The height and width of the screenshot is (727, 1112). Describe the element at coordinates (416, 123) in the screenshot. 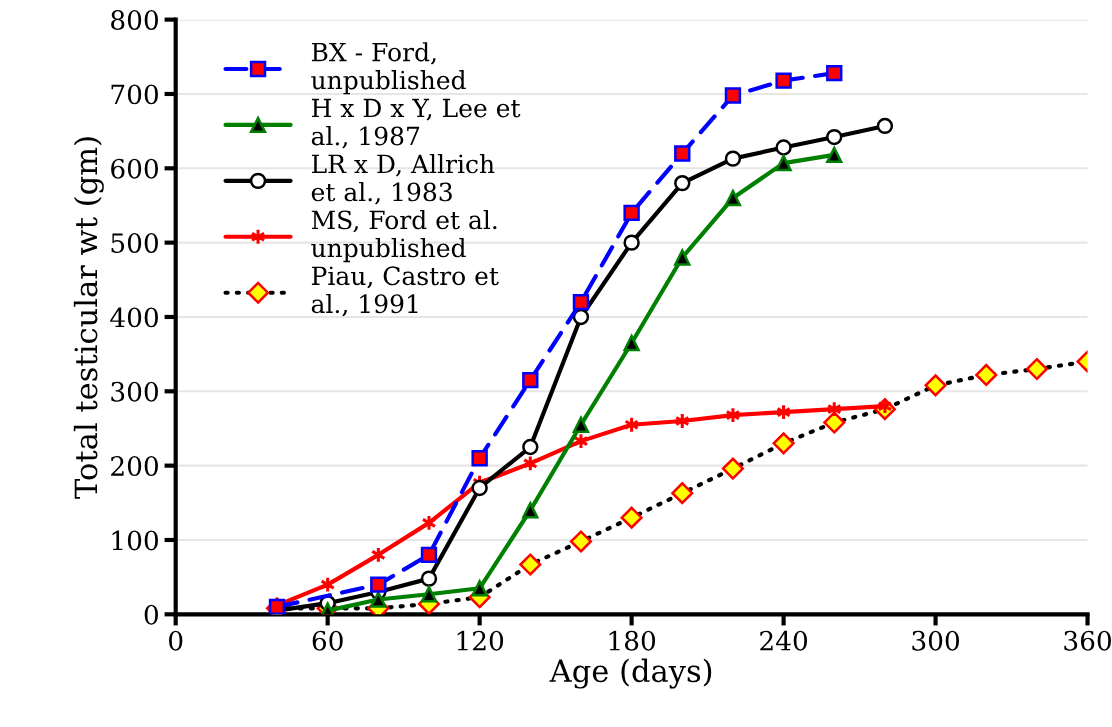

I see `legend-label: H x D x Y, Lee et al., 1987` at that location.